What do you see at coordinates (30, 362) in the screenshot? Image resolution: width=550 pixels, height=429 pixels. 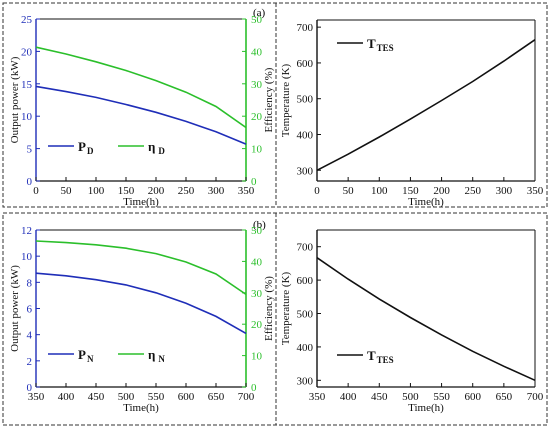 I see `y-tick-label: 2` at bounding box center [30, 362].